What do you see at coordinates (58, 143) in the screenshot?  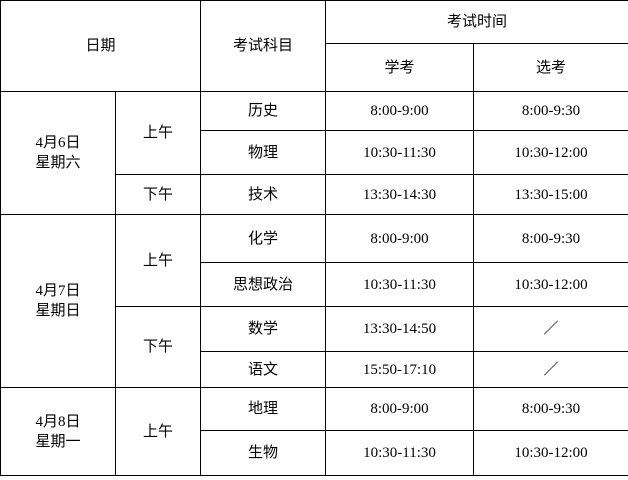 I see `date: 4月6日` at bounding box center [58, 143].